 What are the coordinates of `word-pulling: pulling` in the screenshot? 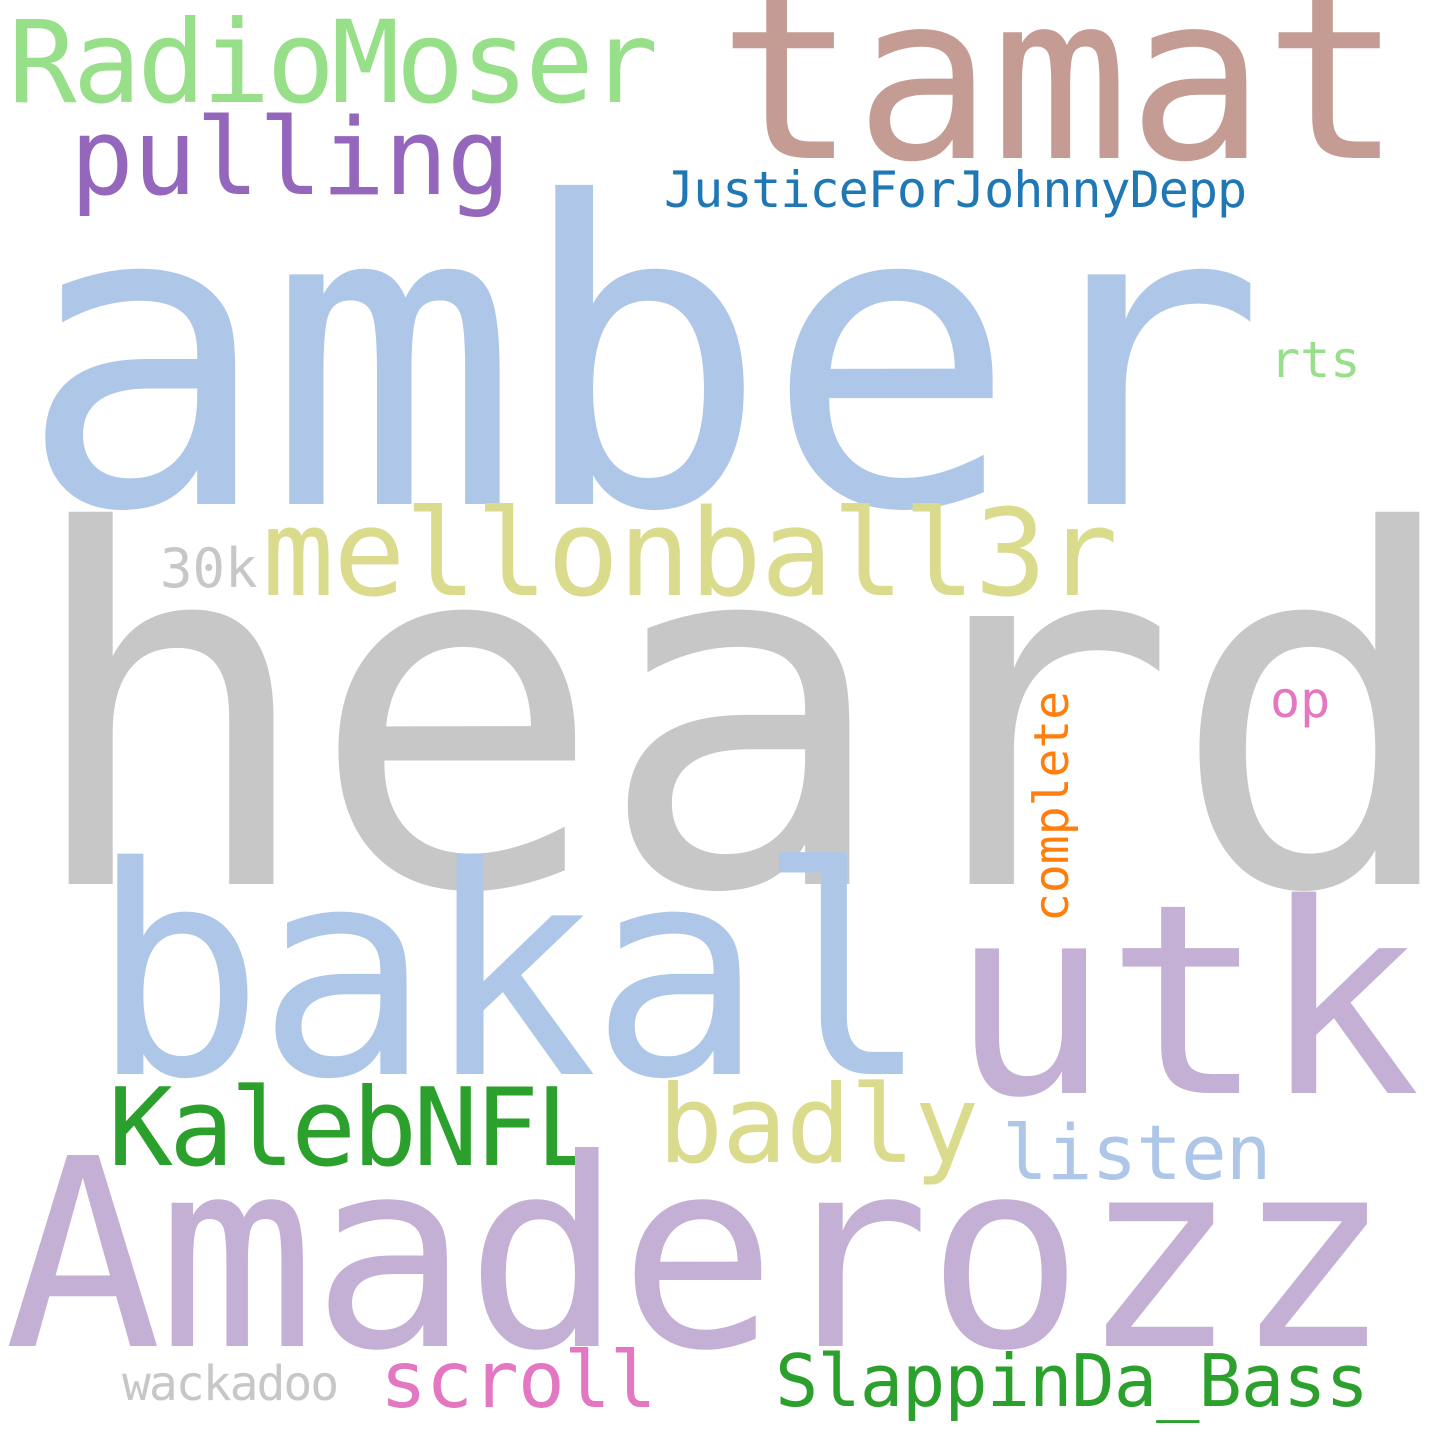 It's located at (290, 157).